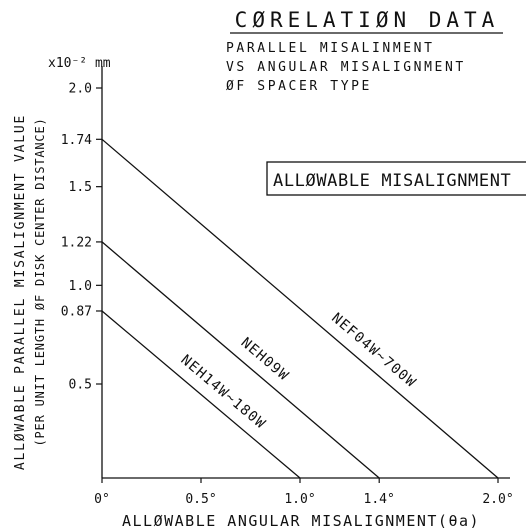  Describe the element at coordinates (379, 499) in the screenshot. I see `x-tick-label: 1.4°` at that location.